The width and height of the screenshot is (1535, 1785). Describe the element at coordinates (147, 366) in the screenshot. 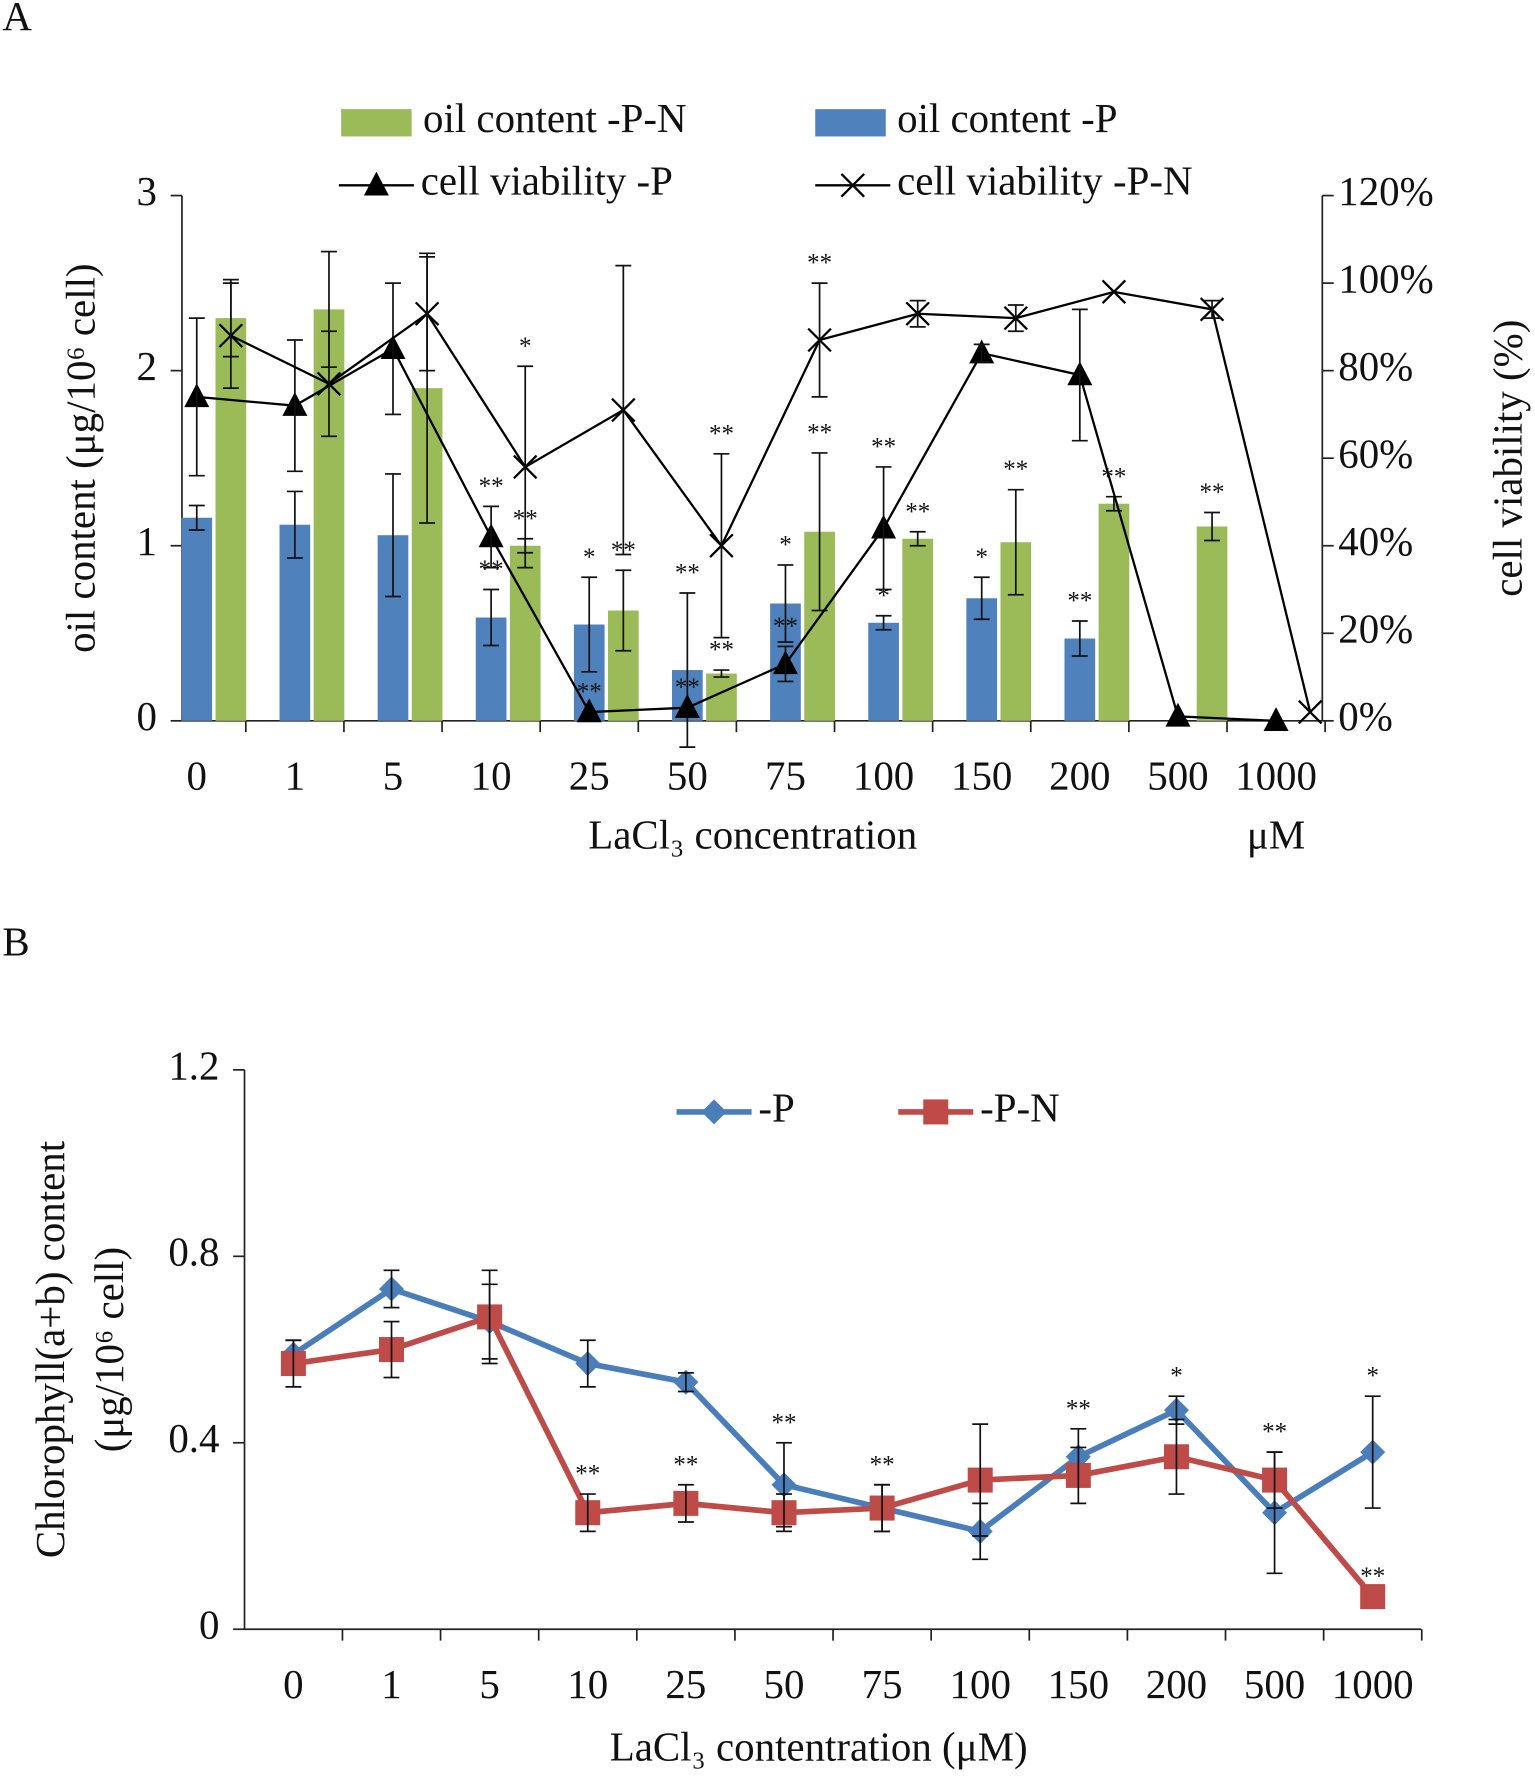

I see `y-tick-label: 2` at that location.